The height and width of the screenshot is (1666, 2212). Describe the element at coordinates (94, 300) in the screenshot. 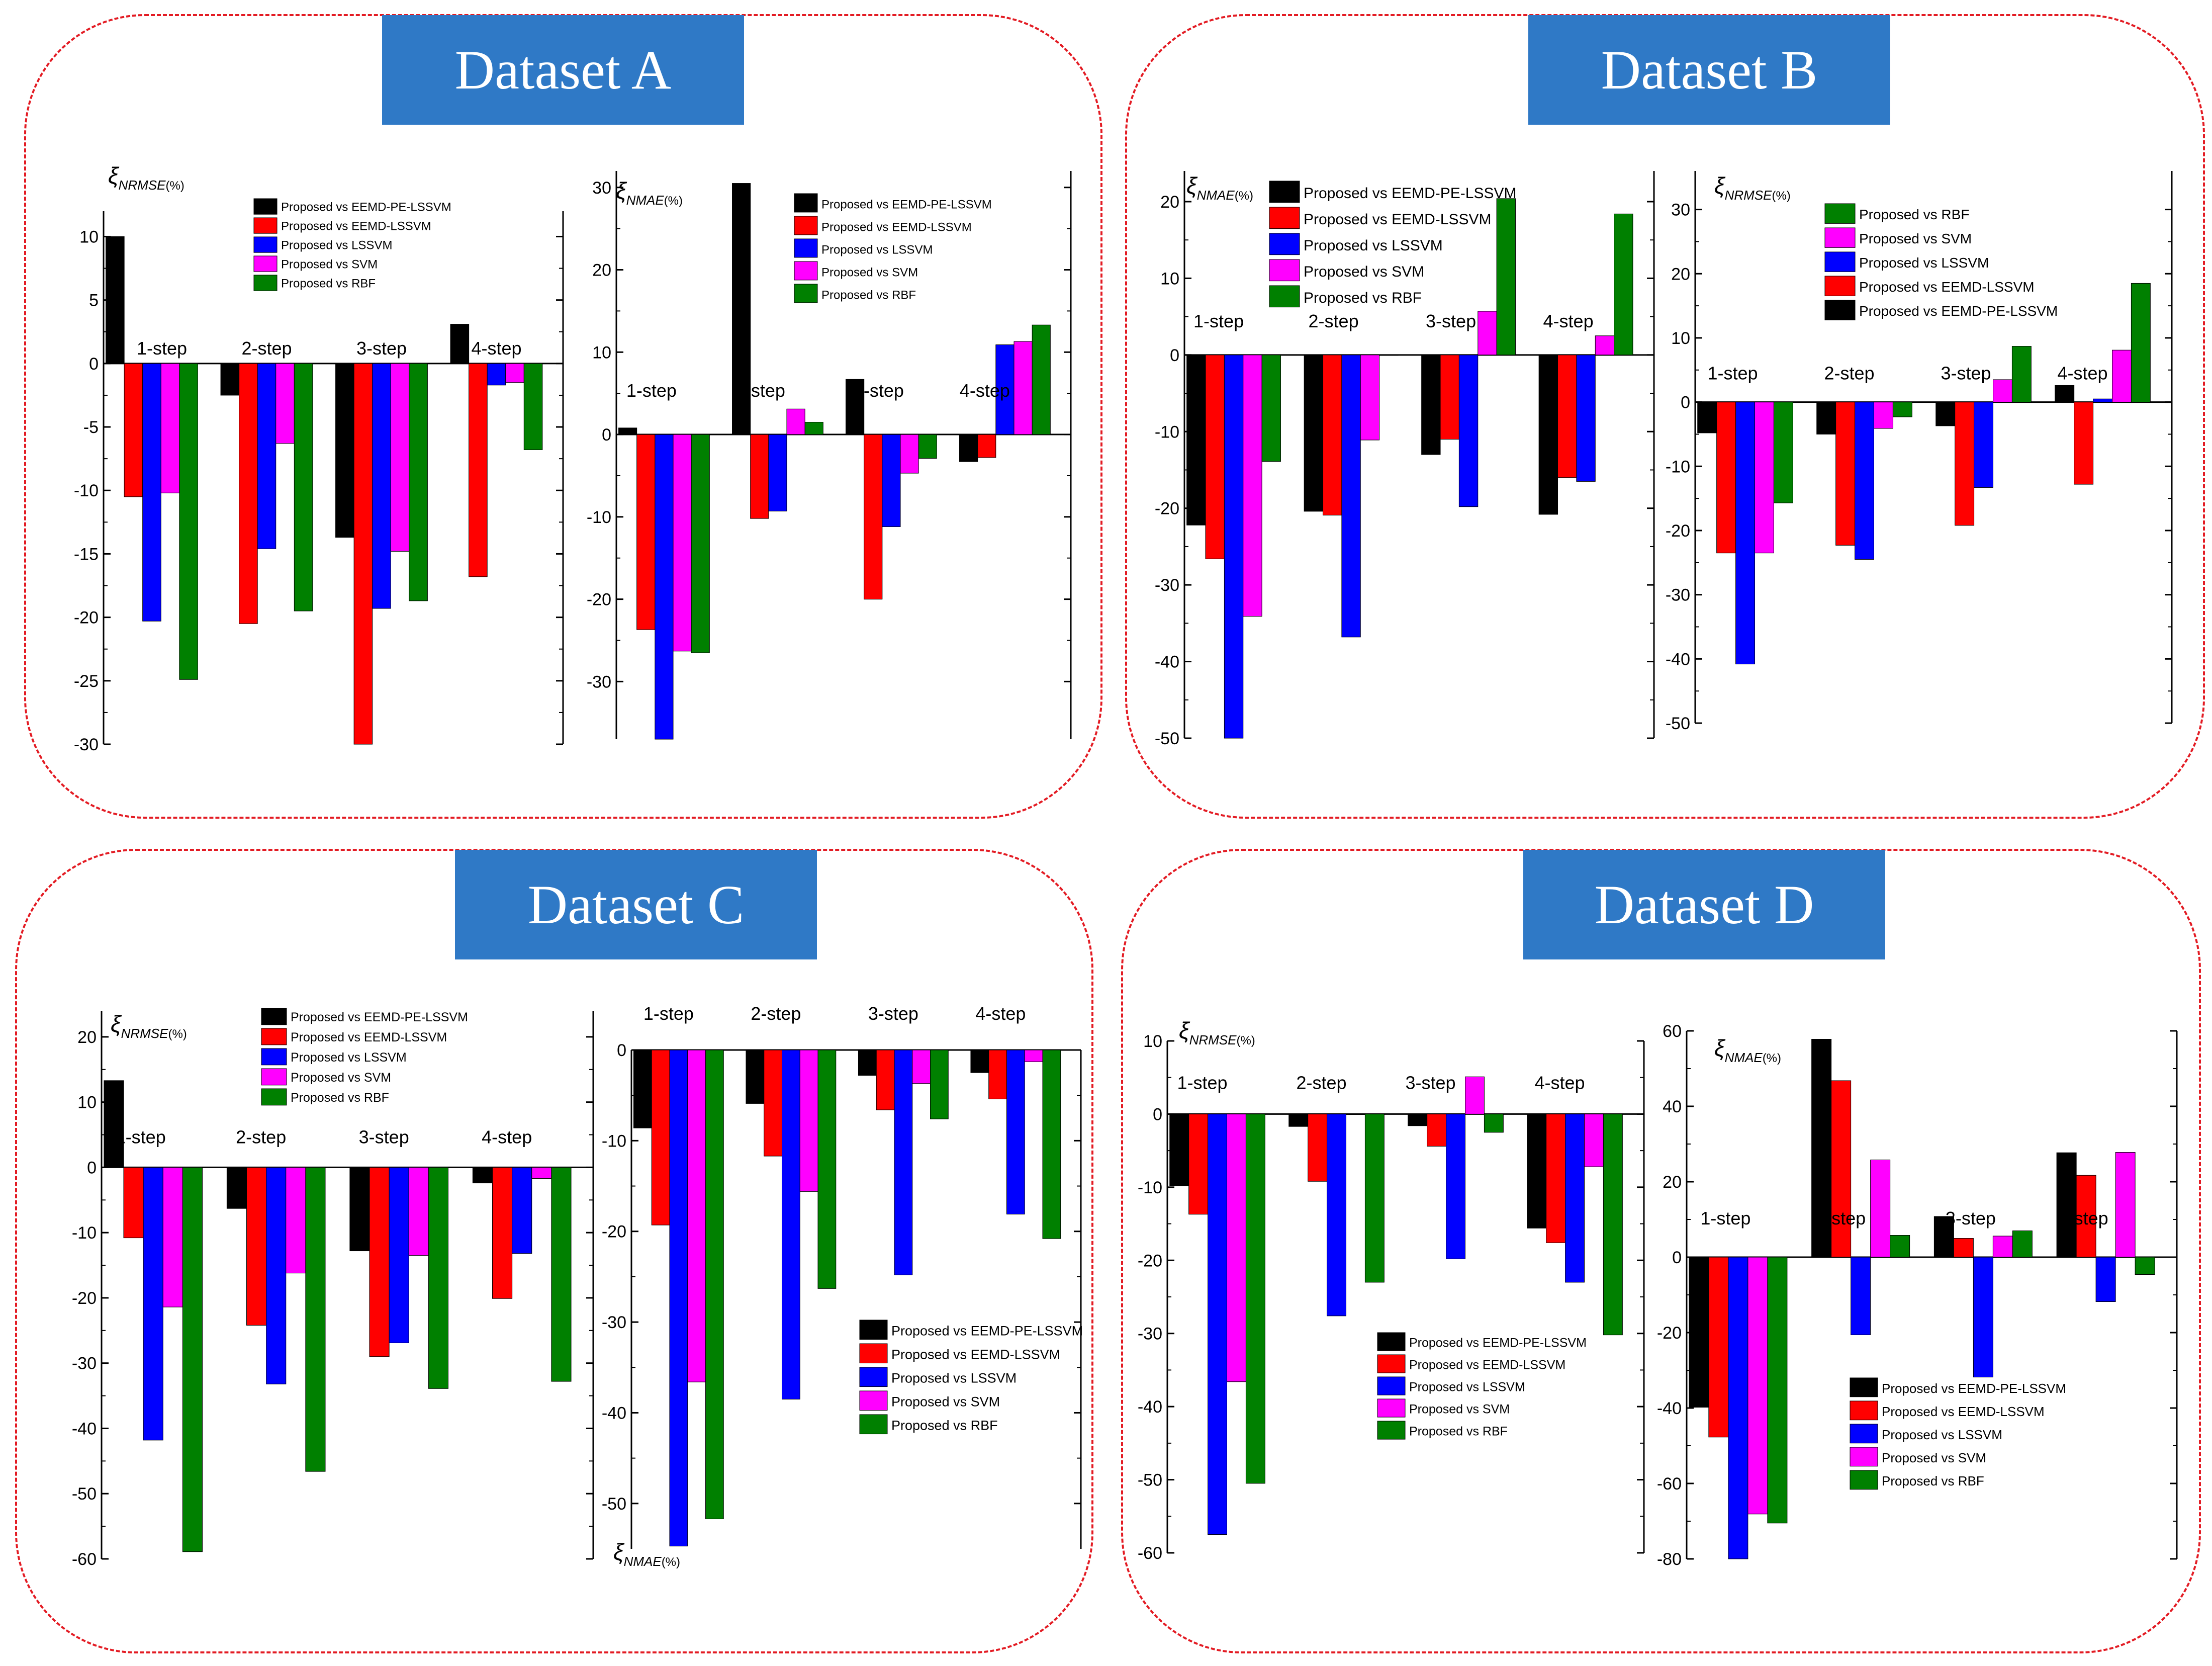

I see `y-tick-label: 5` at that location.